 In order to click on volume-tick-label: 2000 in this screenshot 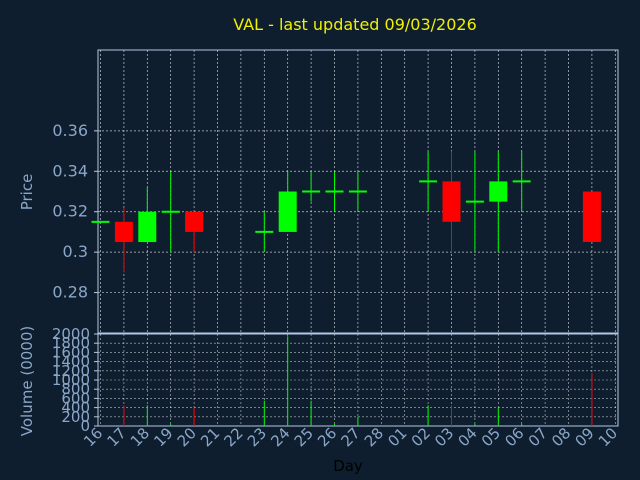, I will do `click(71, 334)`.